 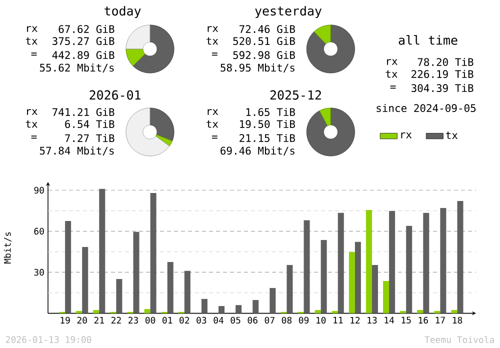 I want to click on text: 58.95 Mbit/s, so click(x=257, y=68).